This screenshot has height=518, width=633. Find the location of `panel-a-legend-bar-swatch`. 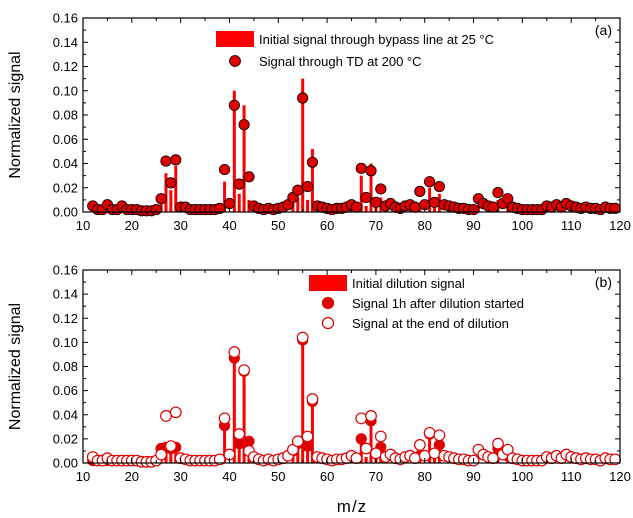

panel-a-legend-bar-swatch is located at coordinates (235, 39).